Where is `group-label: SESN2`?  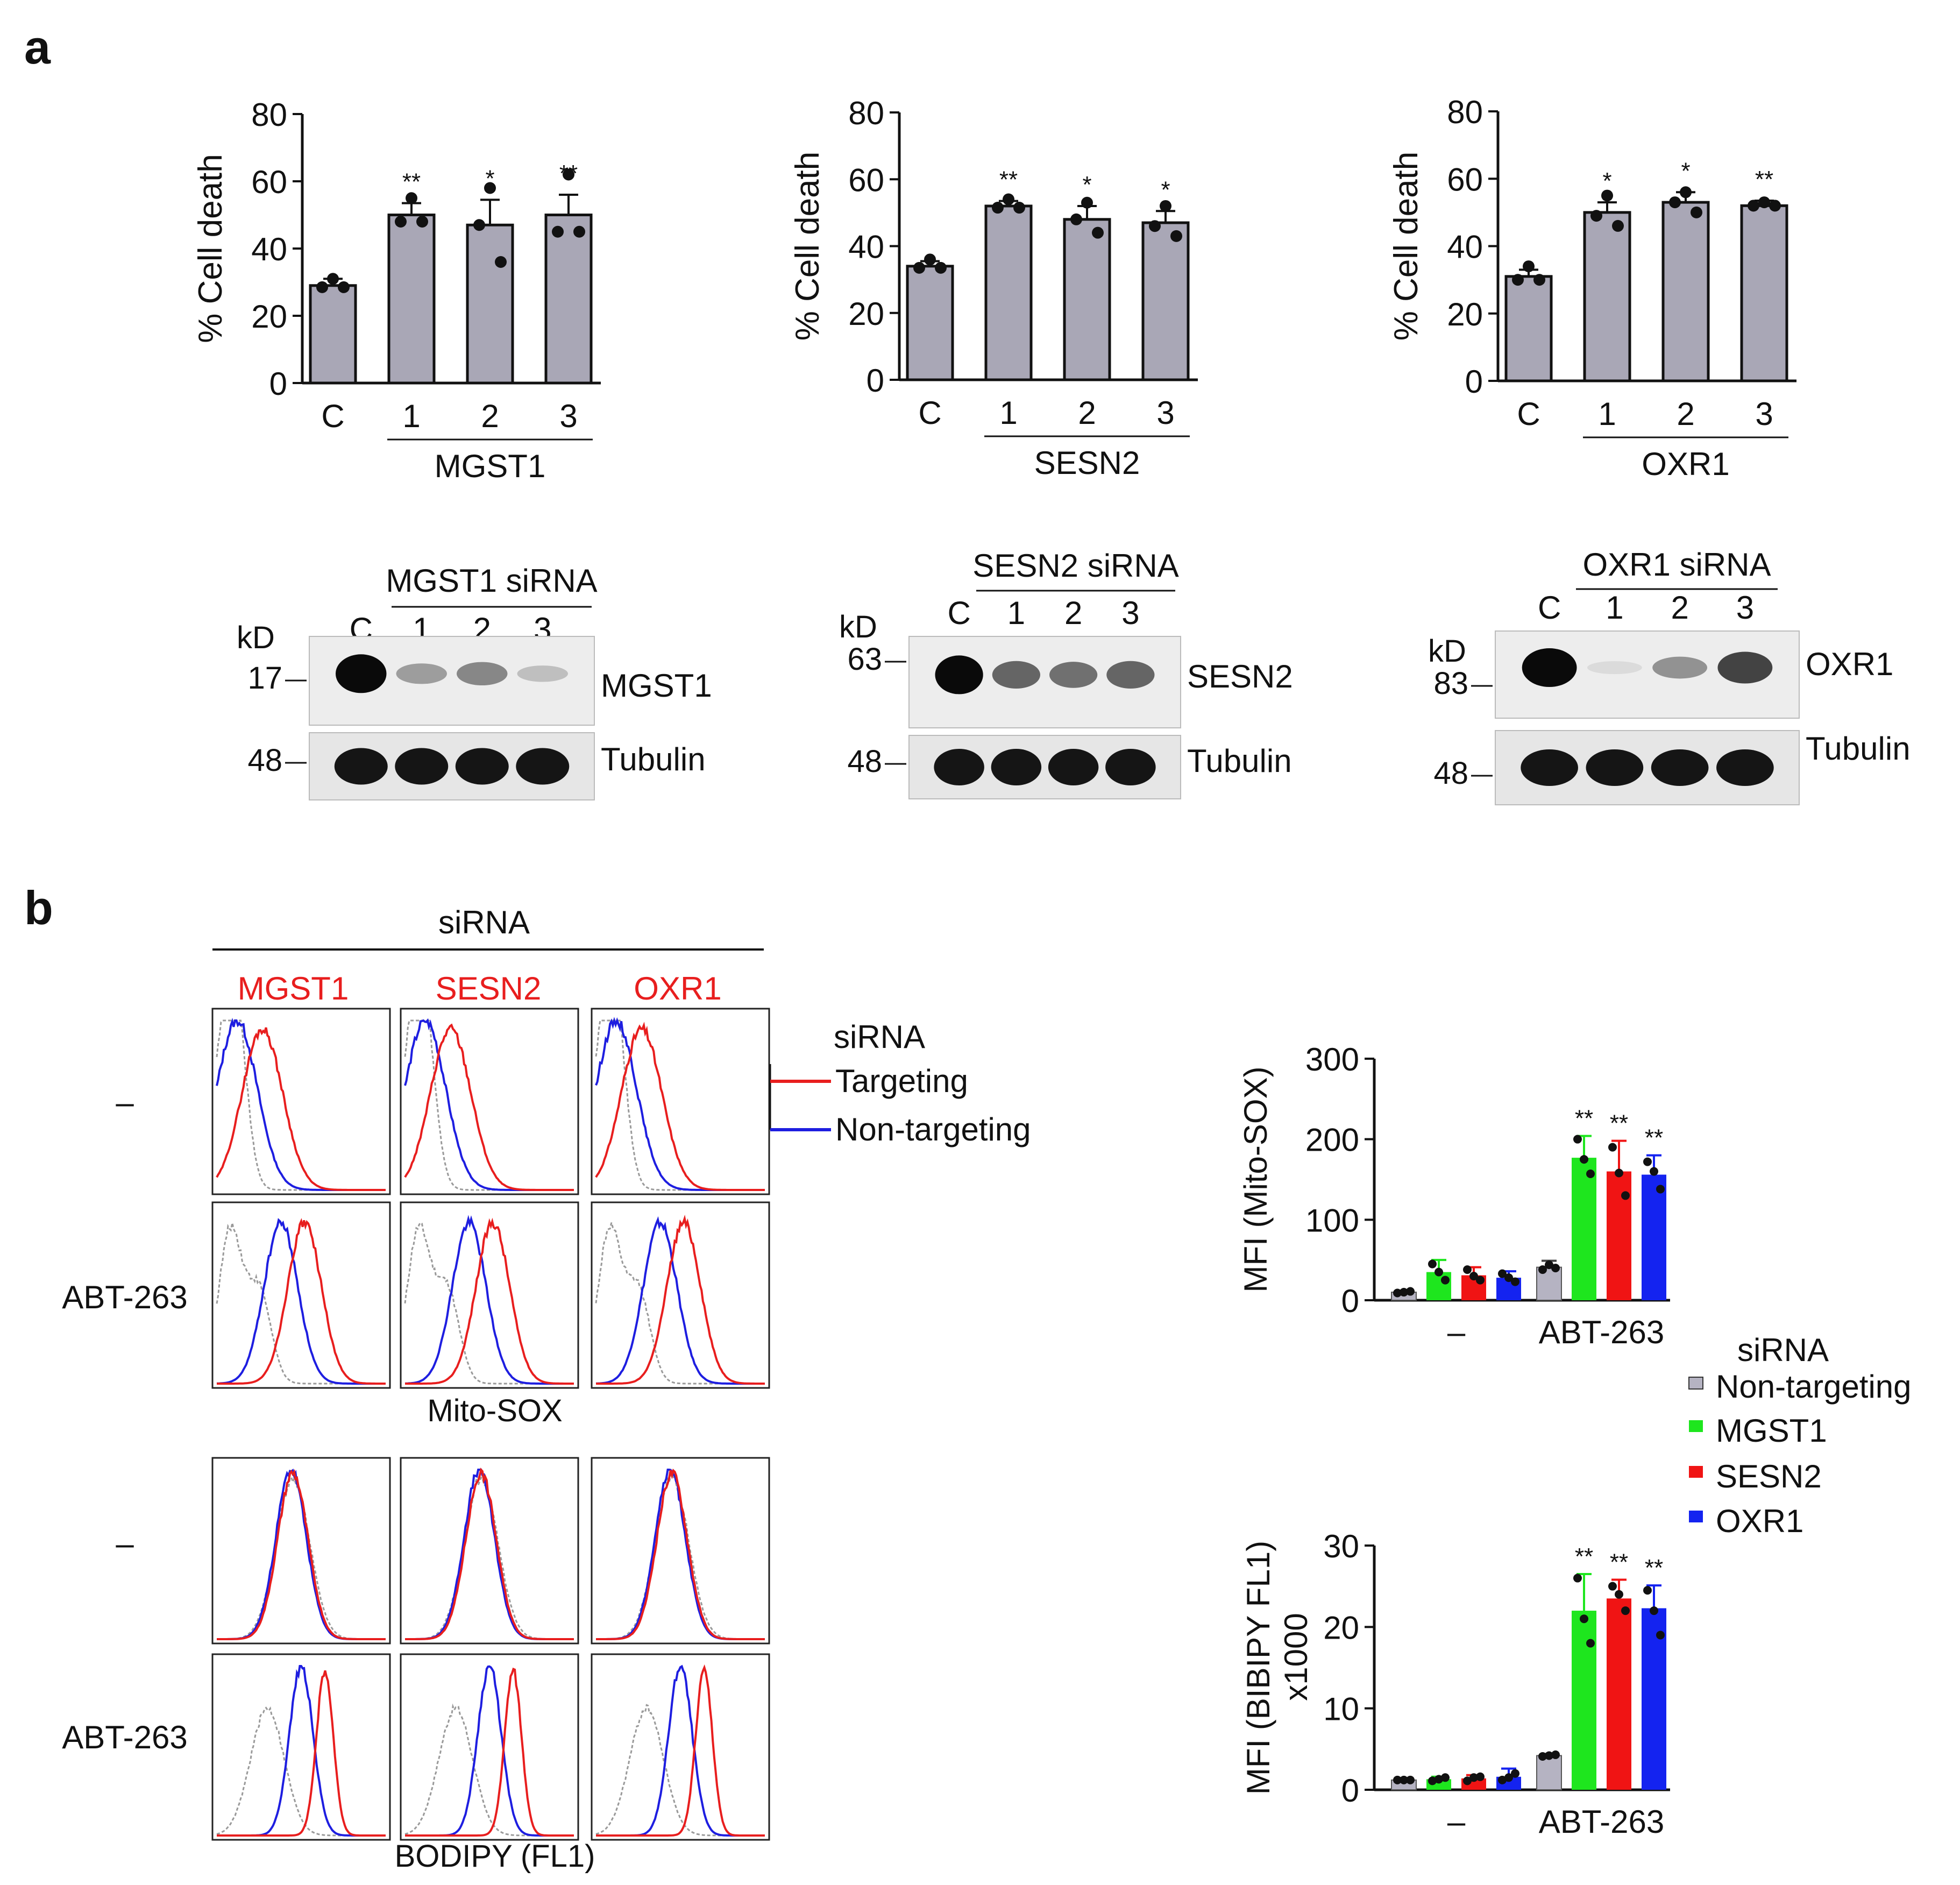
group-label: SESN2 is located at coordinates (1087, 463).